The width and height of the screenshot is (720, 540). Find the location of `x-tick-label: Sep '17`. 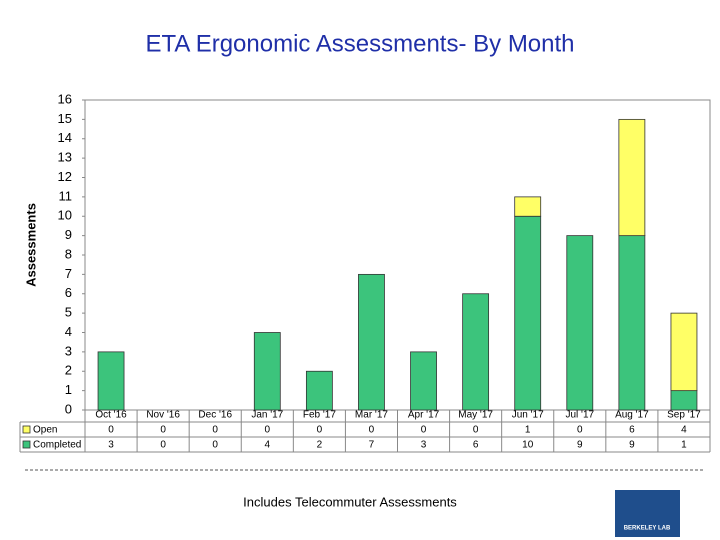

x-tick-label: Sep '17 is located at coordinates (684, 415).